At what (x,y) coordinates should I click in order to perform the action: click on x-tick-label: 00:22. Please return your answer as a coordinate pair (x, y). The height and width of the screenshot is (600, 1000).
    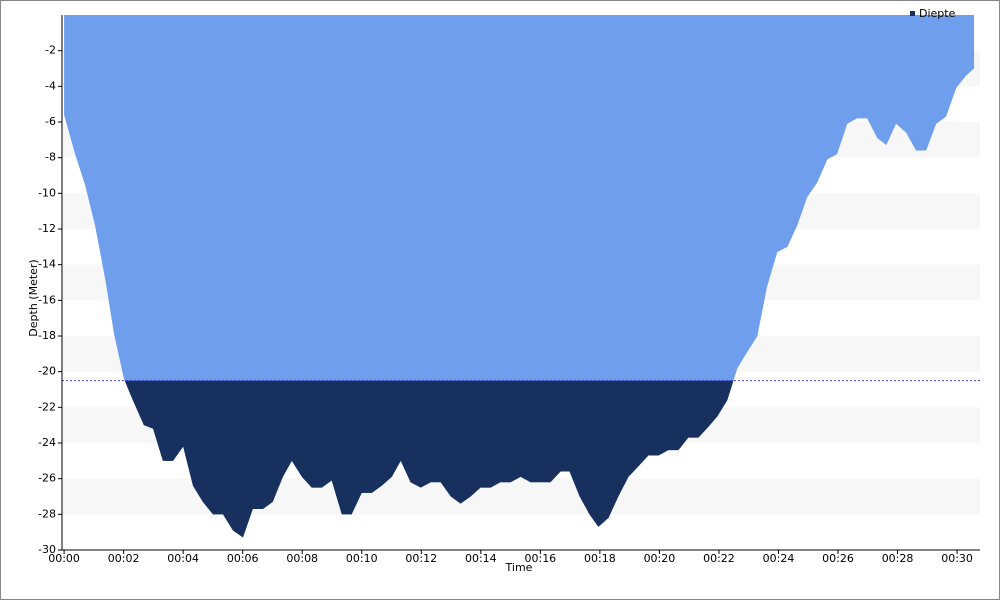
    Looking at the image, I should click on (719, 558).